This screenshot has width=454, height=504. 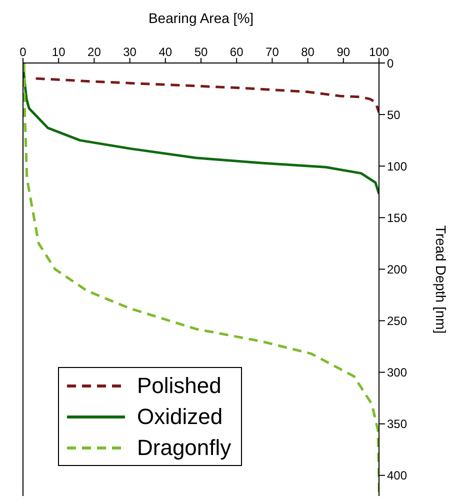 I want to click on x-axis-title: Bearing Area [%], so click(x=201, y=18).